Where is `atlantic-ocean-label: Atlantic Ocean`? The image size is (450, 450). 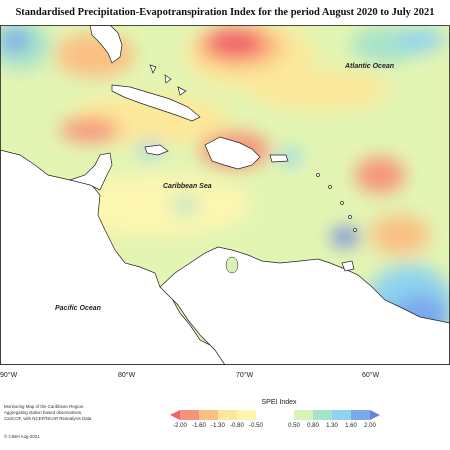
atlantic-ocean-label: Atlantic Ocean is located at coordinates (370, 66).